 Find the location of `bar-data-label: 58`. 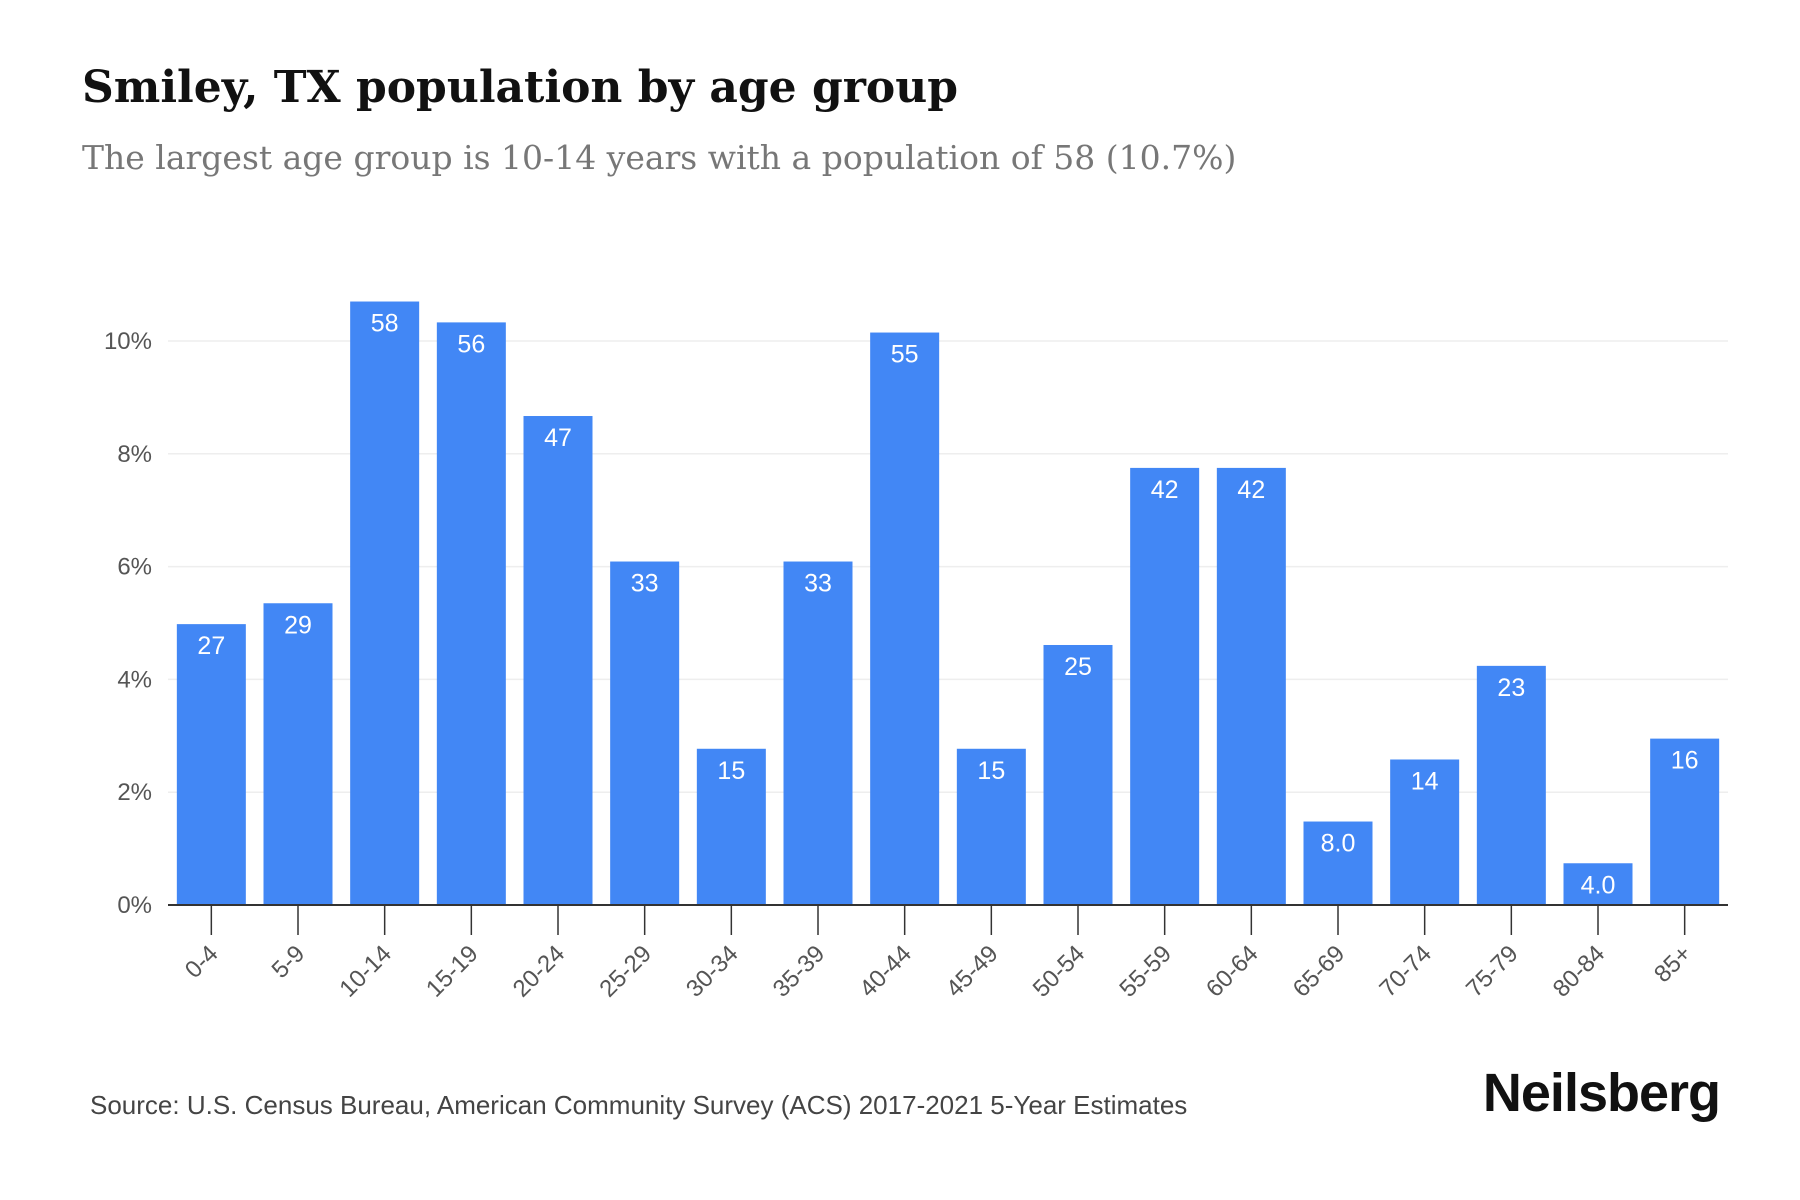

bar-data-label: 58 is located at coordinates (385, 324).